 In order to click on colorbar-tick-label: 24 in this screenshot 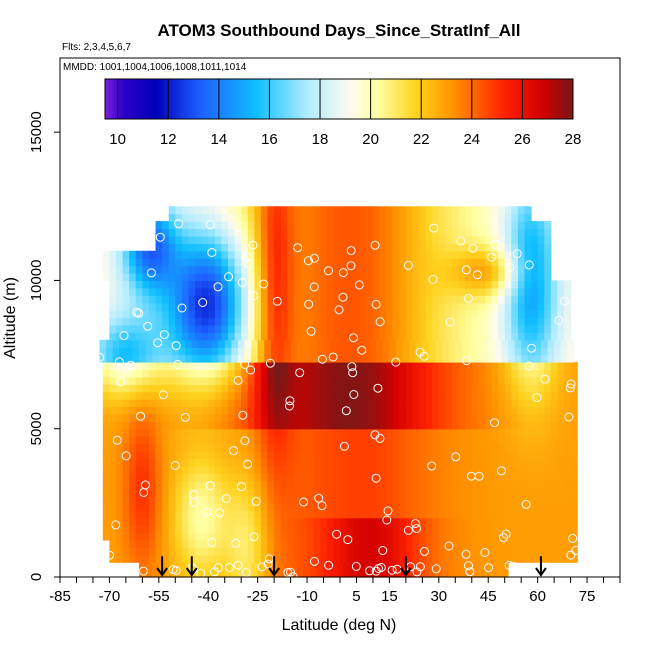, I will do `click(471, 139)`.